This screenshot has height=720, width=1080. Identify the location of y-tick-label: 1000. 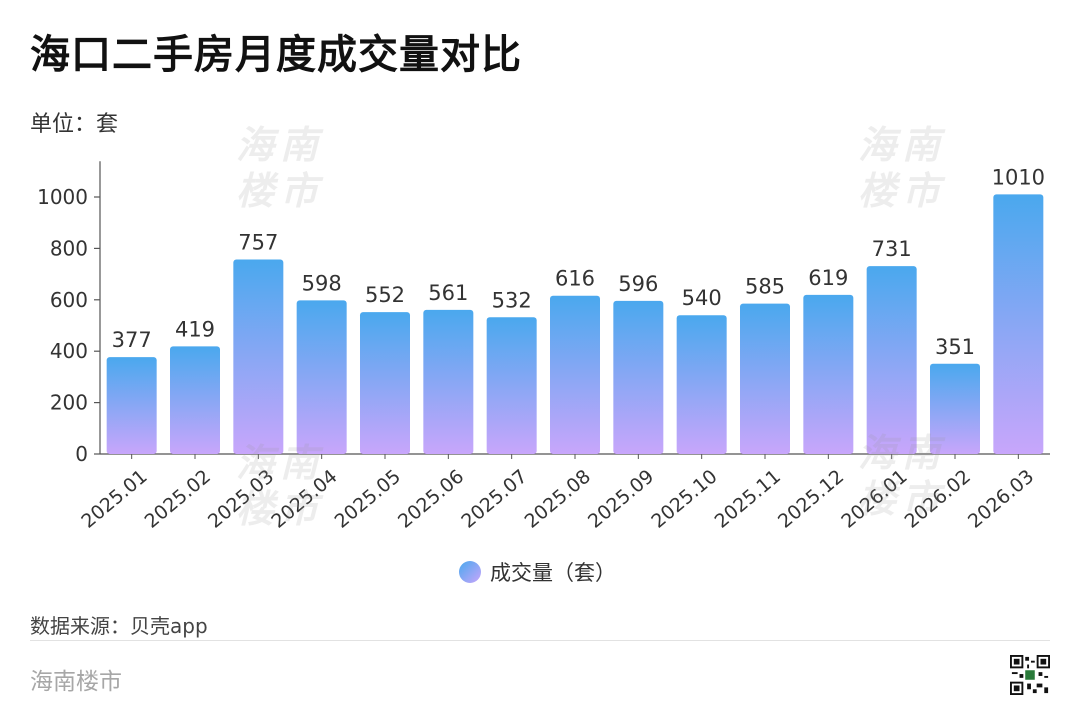
(62, 197).